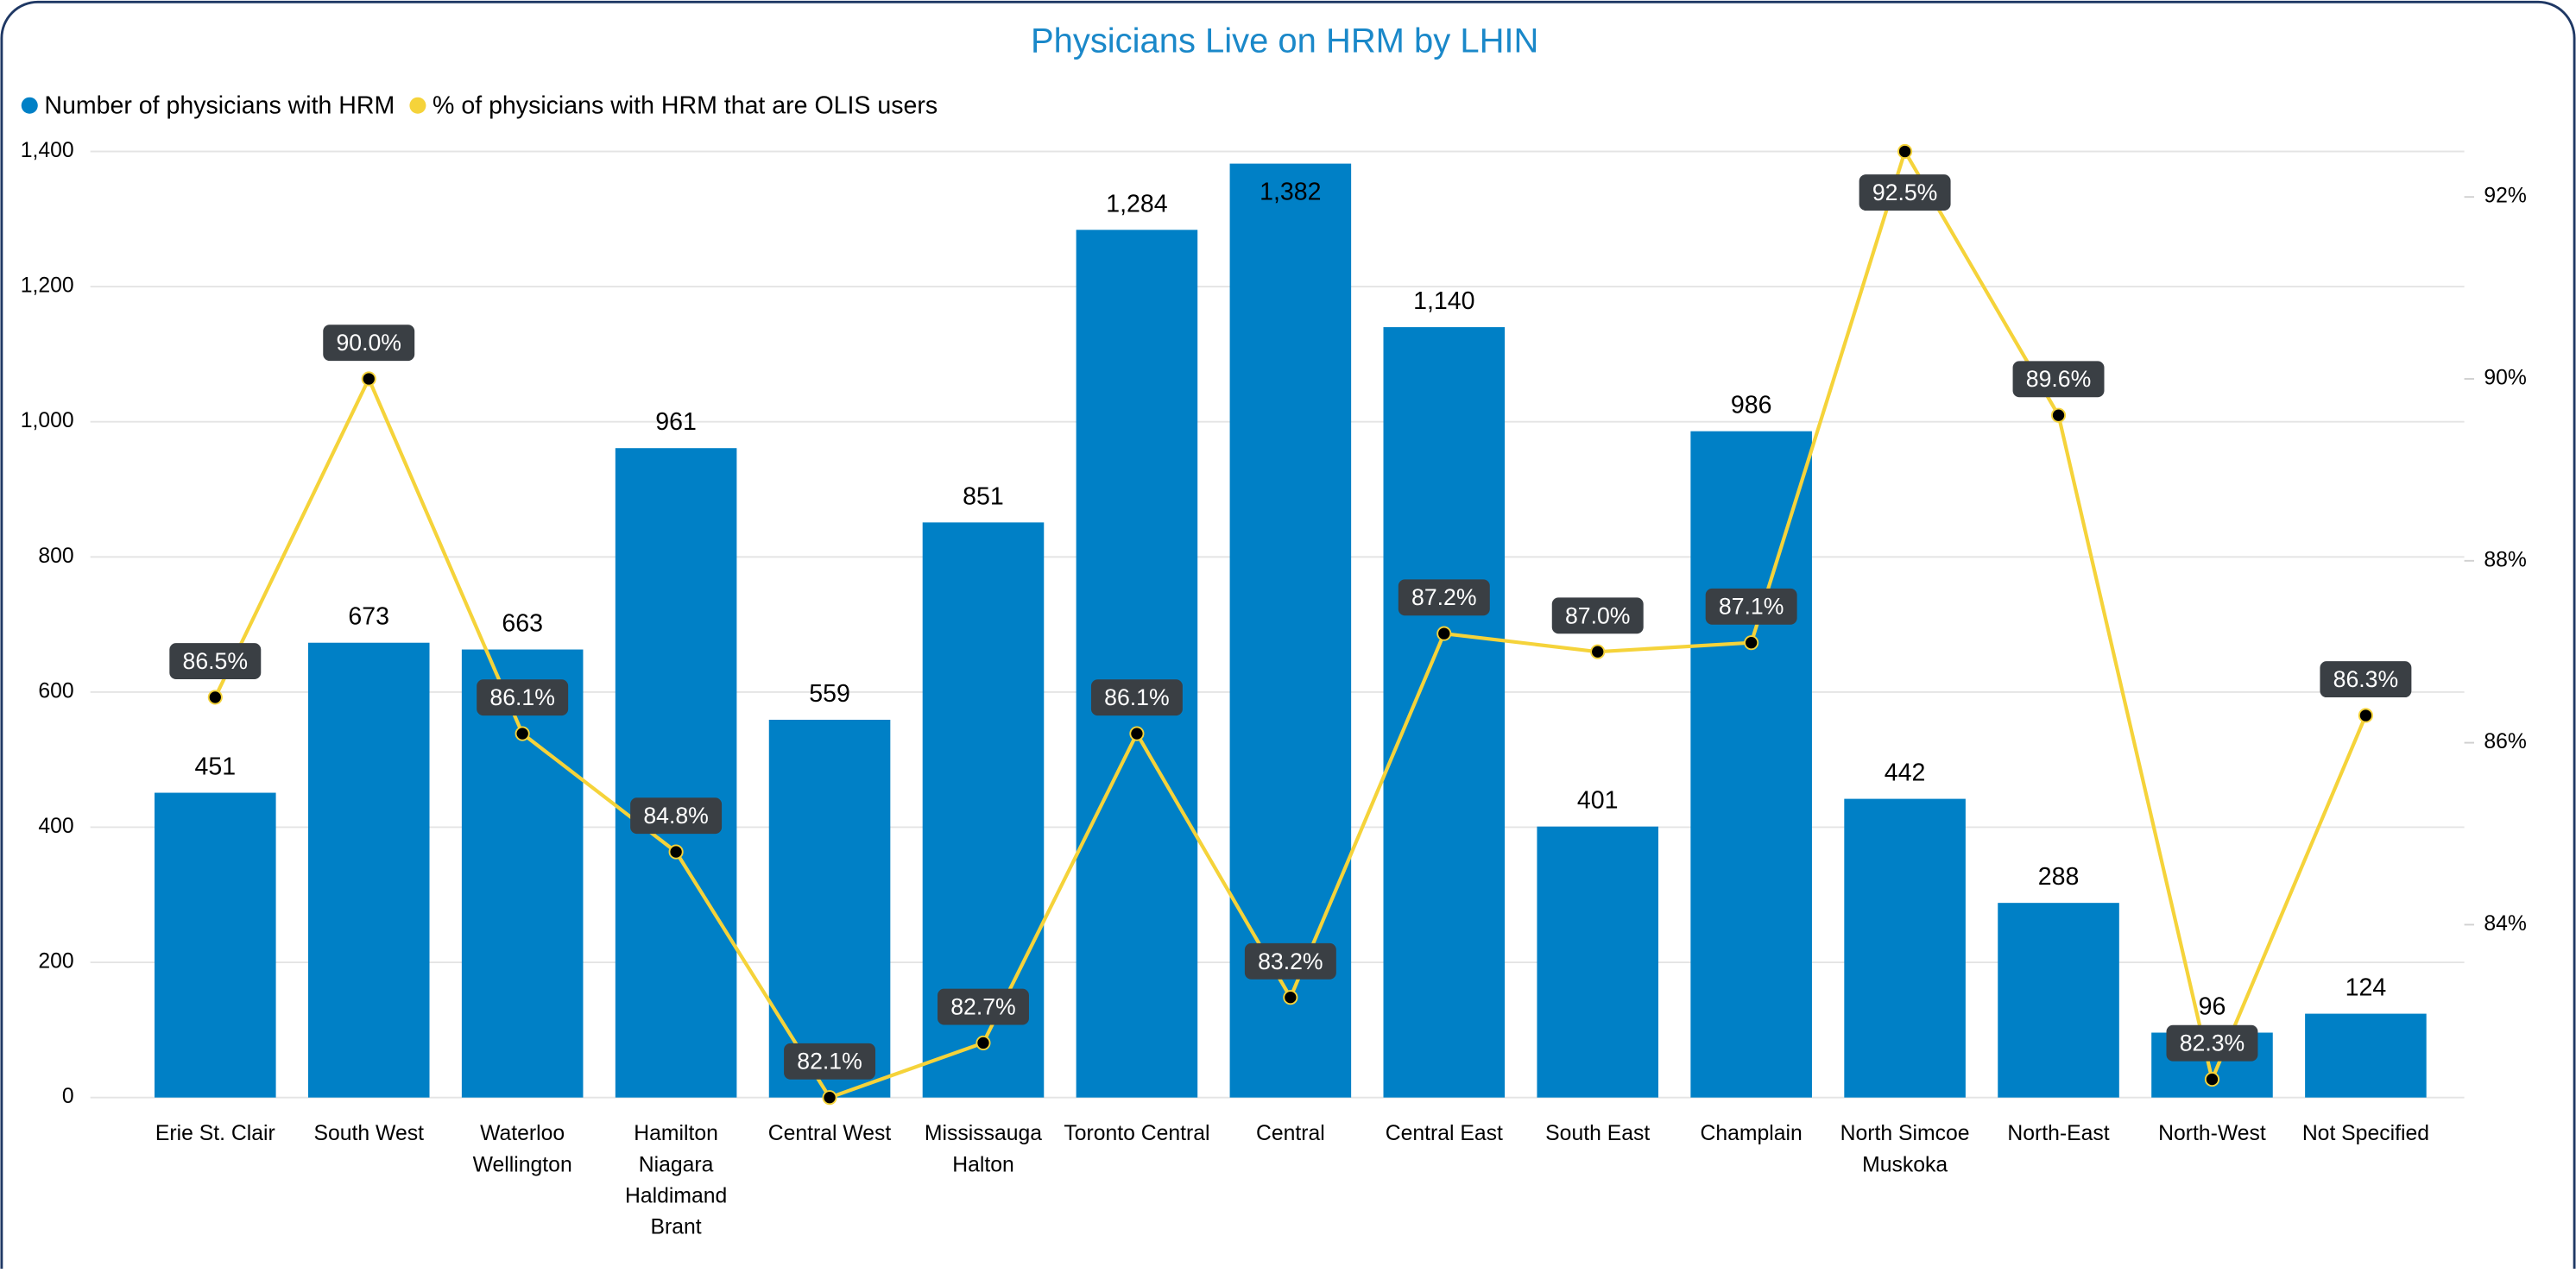  What do you see at coordinates (2505, 379) in the screenshot?
I see `y2-tick-label: 90%` at bounding box center [2505, 379].